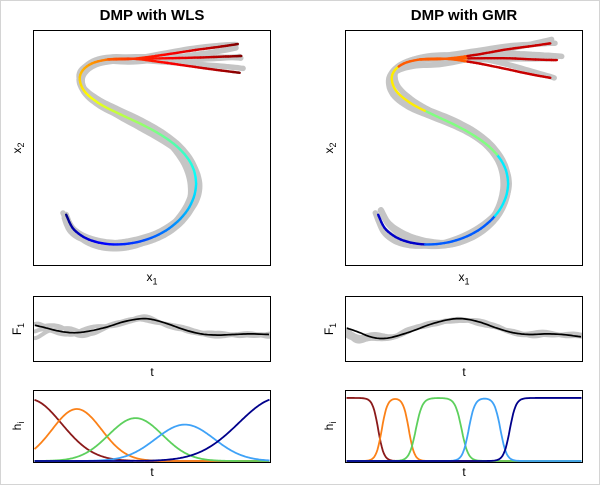 Image resolution: width=600 pixels, height=485 pixels. What do you see at coordinates (152, 426) in the screenshot?
I see `wls-basis-plot` at bounding box center [152, 426].